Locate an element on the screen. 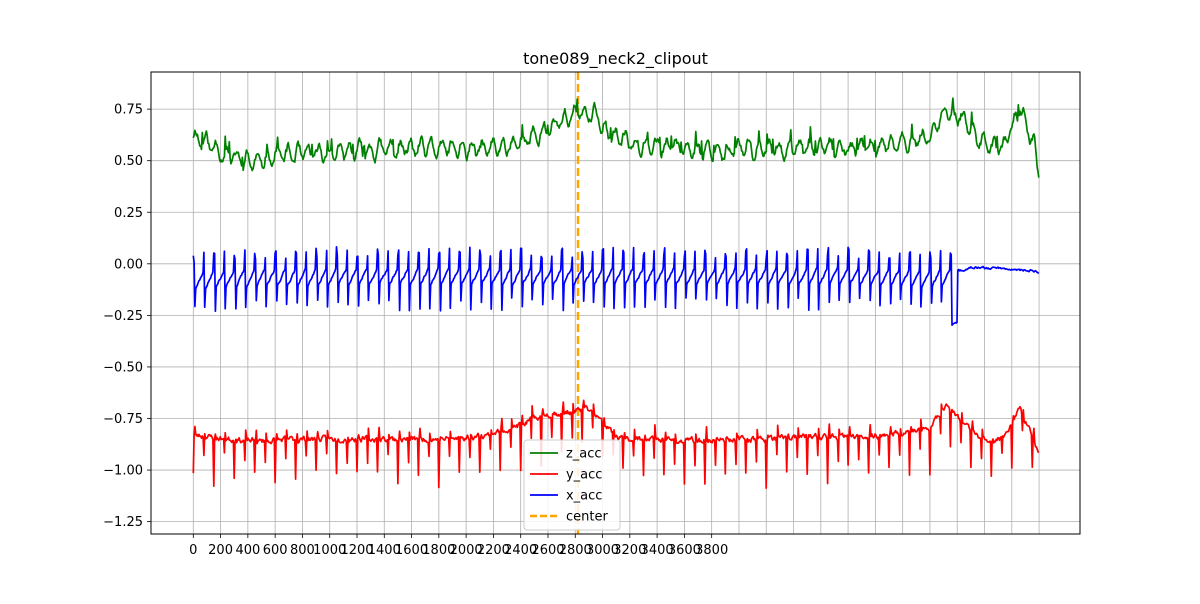  legend-label-y_acc: y_acc is located at coordinates (584, 475).